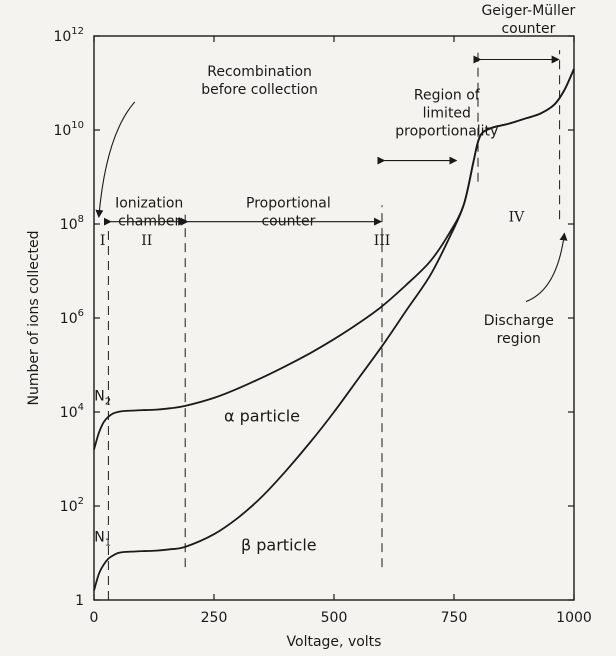  I want to click on y-tick-label: 10¹⁰, so click(68, 129).